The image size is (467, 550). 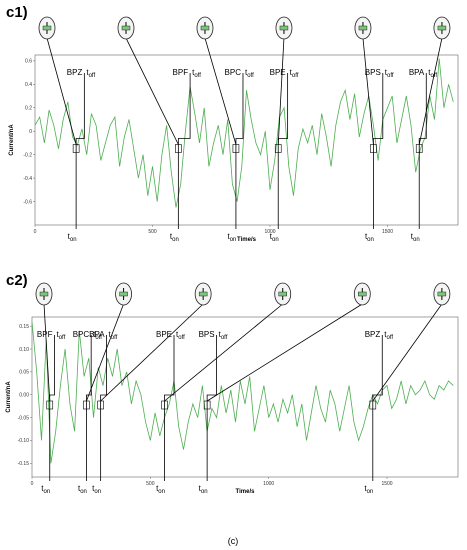 I want to click on y-tick-label: 0, so click(x=30, y=132).